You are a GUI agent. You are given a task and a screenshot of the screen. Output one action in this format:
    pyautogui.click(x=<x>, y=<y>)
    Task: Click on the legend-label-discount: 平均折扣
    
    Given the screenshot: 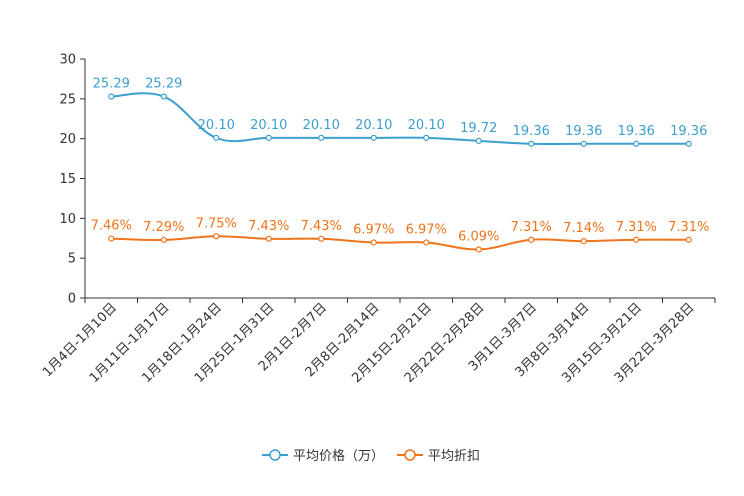 What is the action you would take?
    pyautogui.click(x=454, y=456)
    